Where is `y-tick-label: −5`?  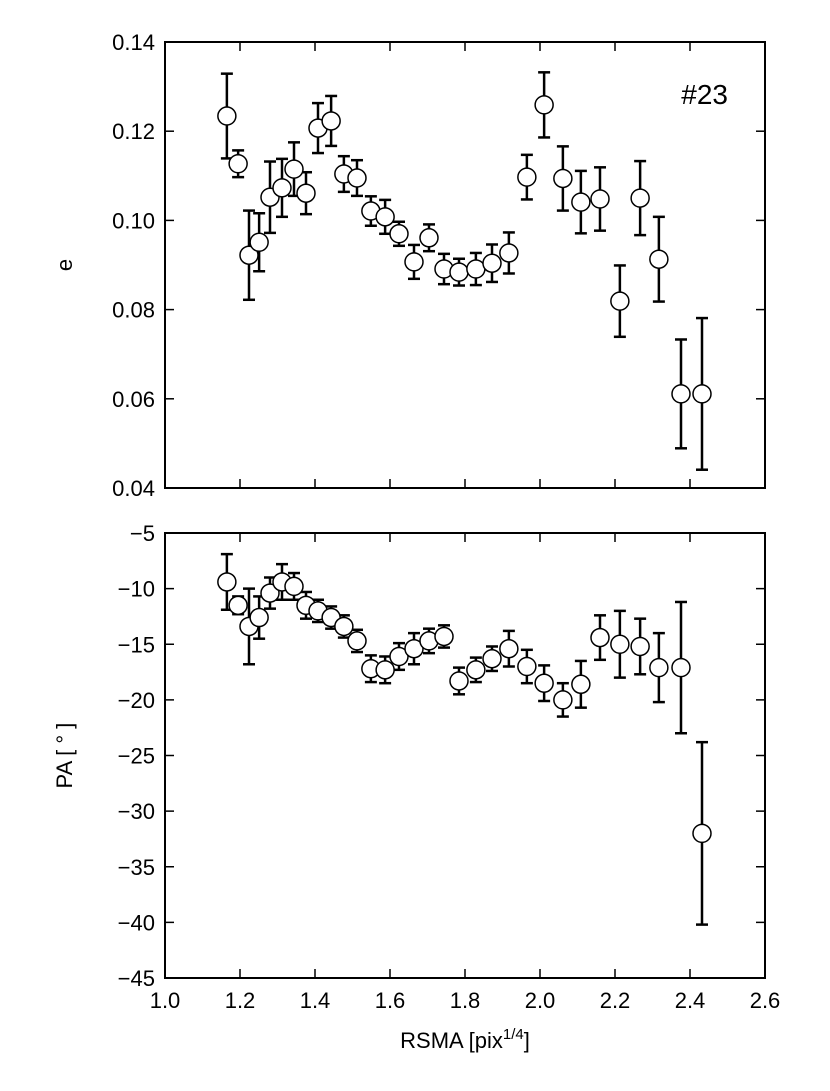 y-tick-label: −5 is located at coordinates (142, 533).